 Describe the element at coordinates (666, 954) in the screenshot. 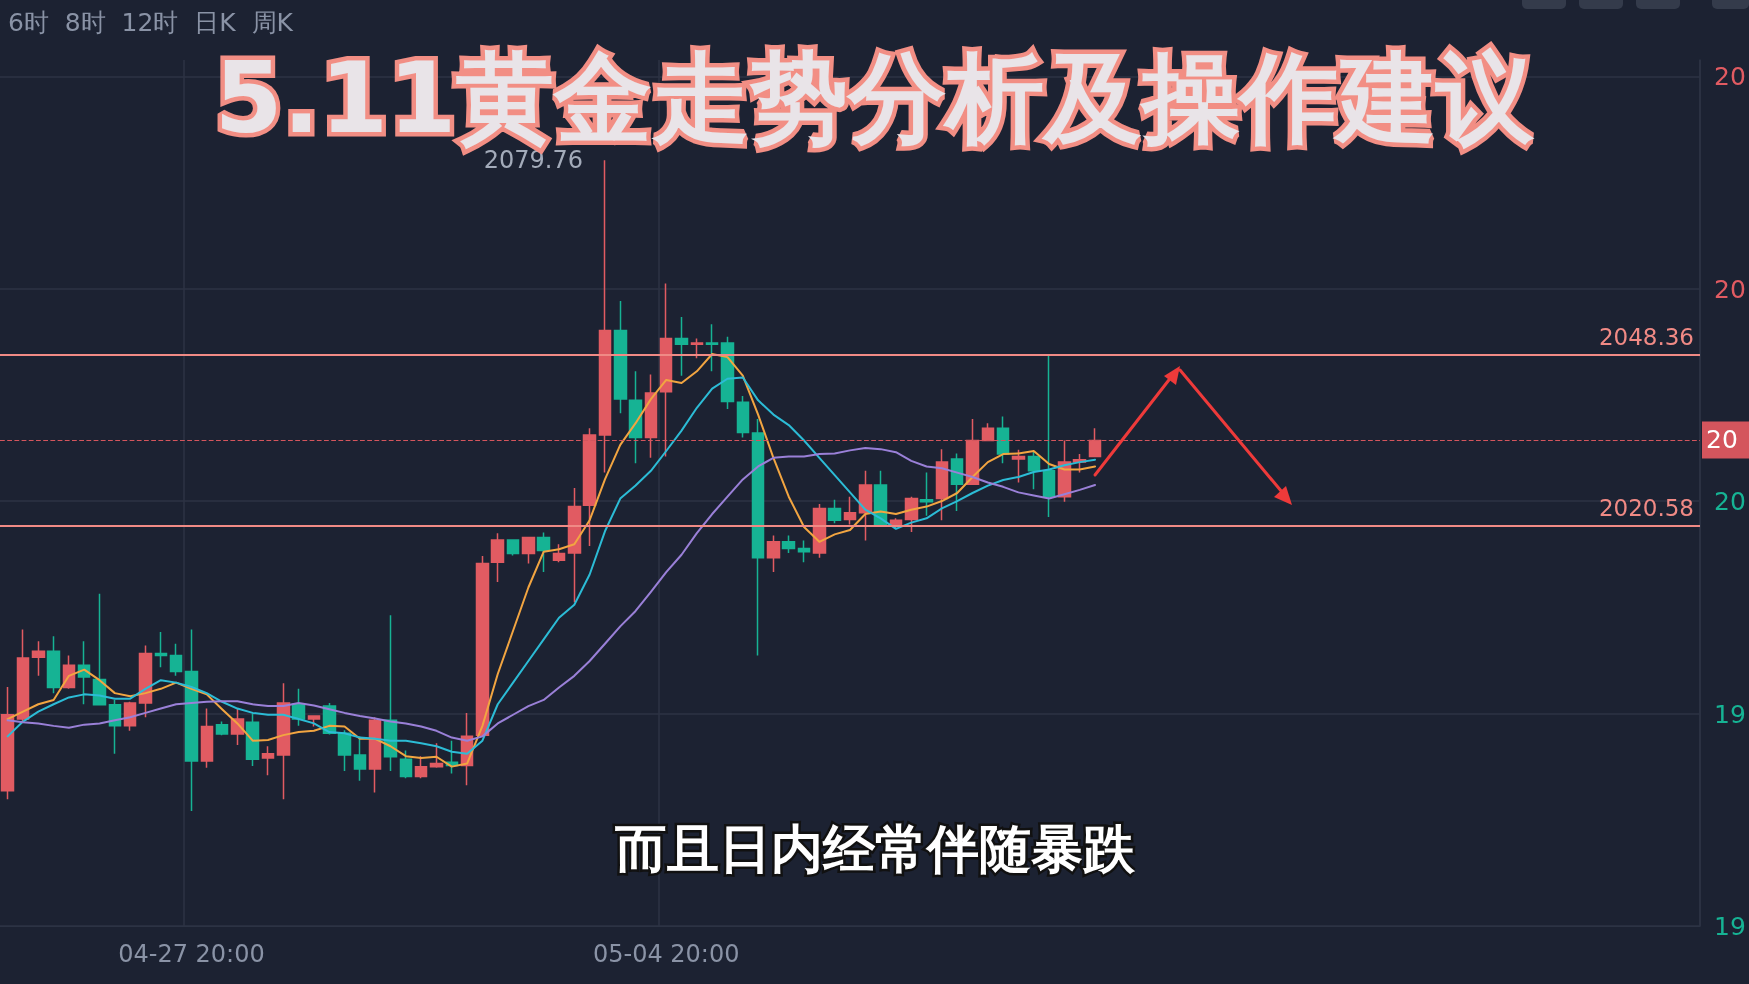

I see `x-tick-label: 05-04 20:00` at that location.